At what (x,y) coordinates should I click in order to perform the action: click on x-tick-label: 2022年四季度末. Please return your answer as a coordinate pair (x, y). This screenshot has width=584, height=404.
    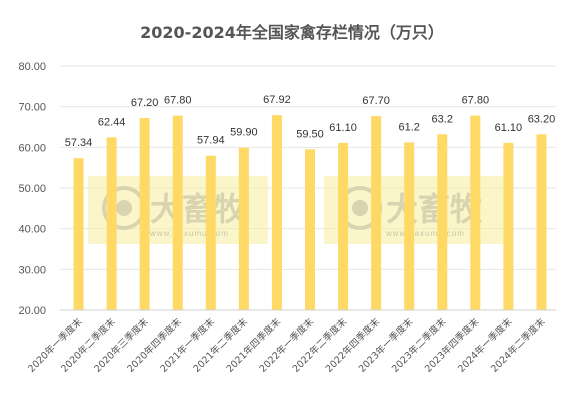
    Looking at the image, I should click on (353, 345).